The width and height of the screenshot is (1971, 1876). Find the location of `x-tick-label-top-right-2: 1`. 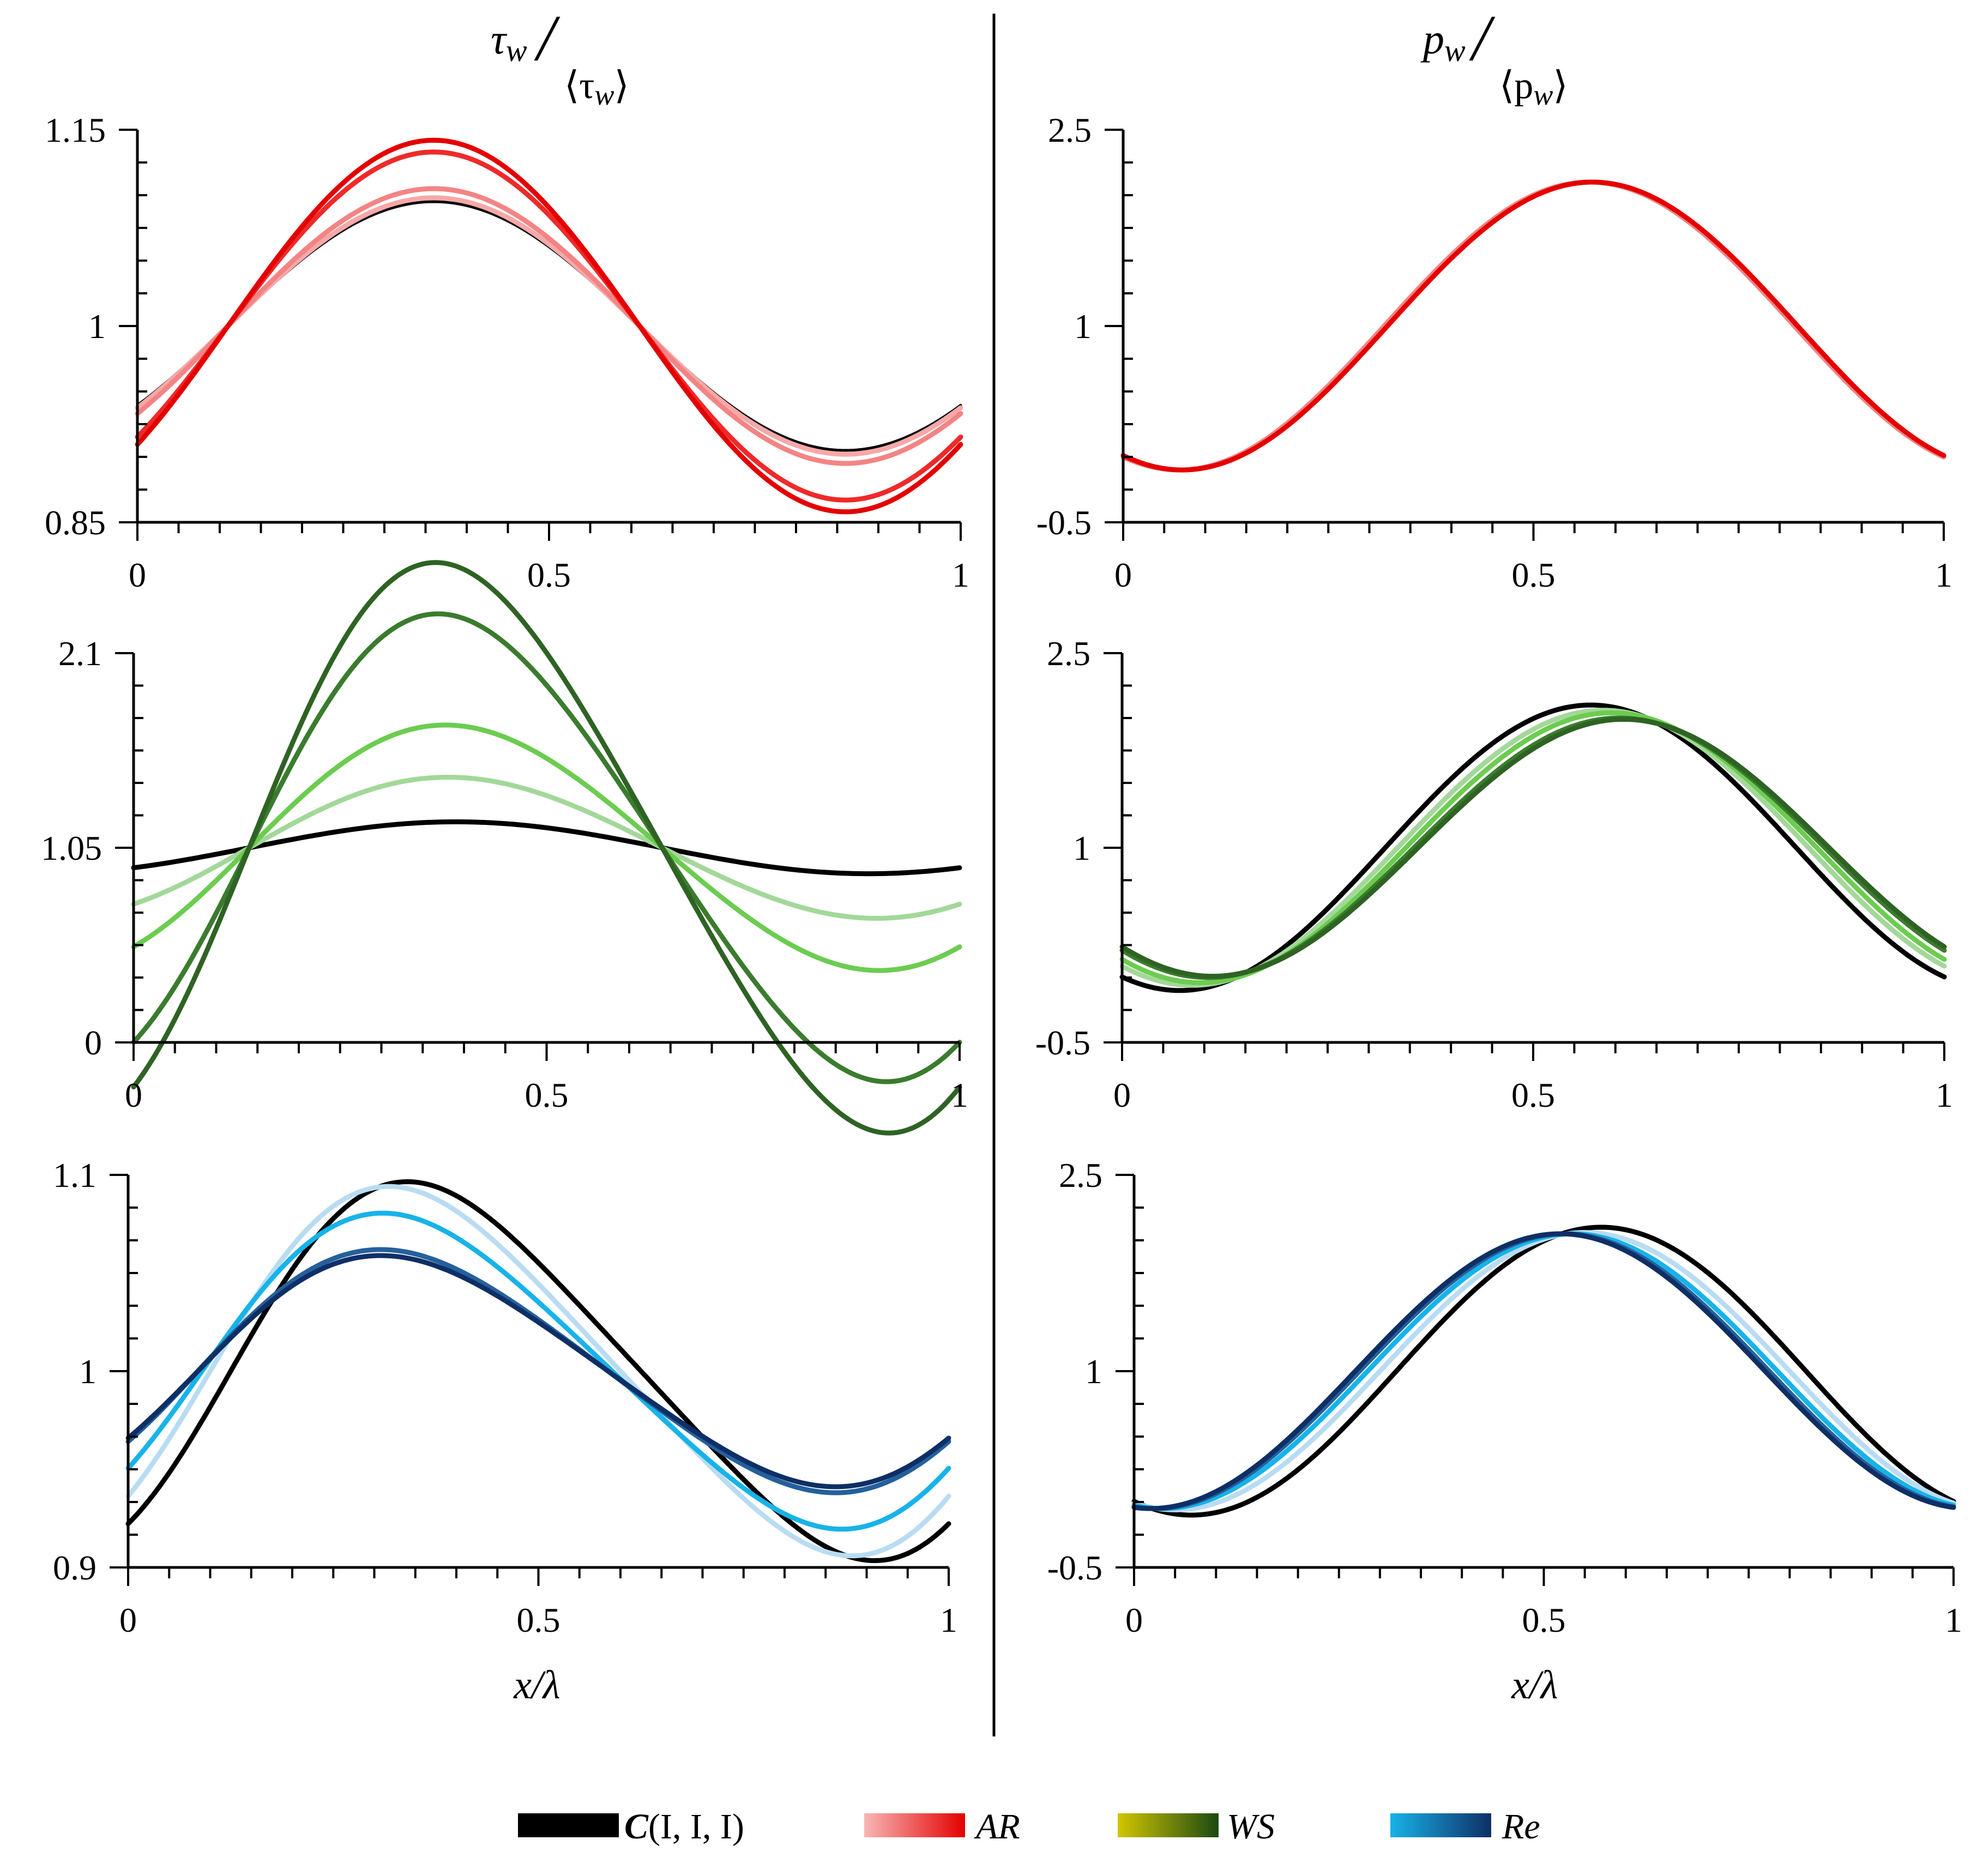

x-tick-label-top-right-2: 1 is located at coordinates (1943, 575).